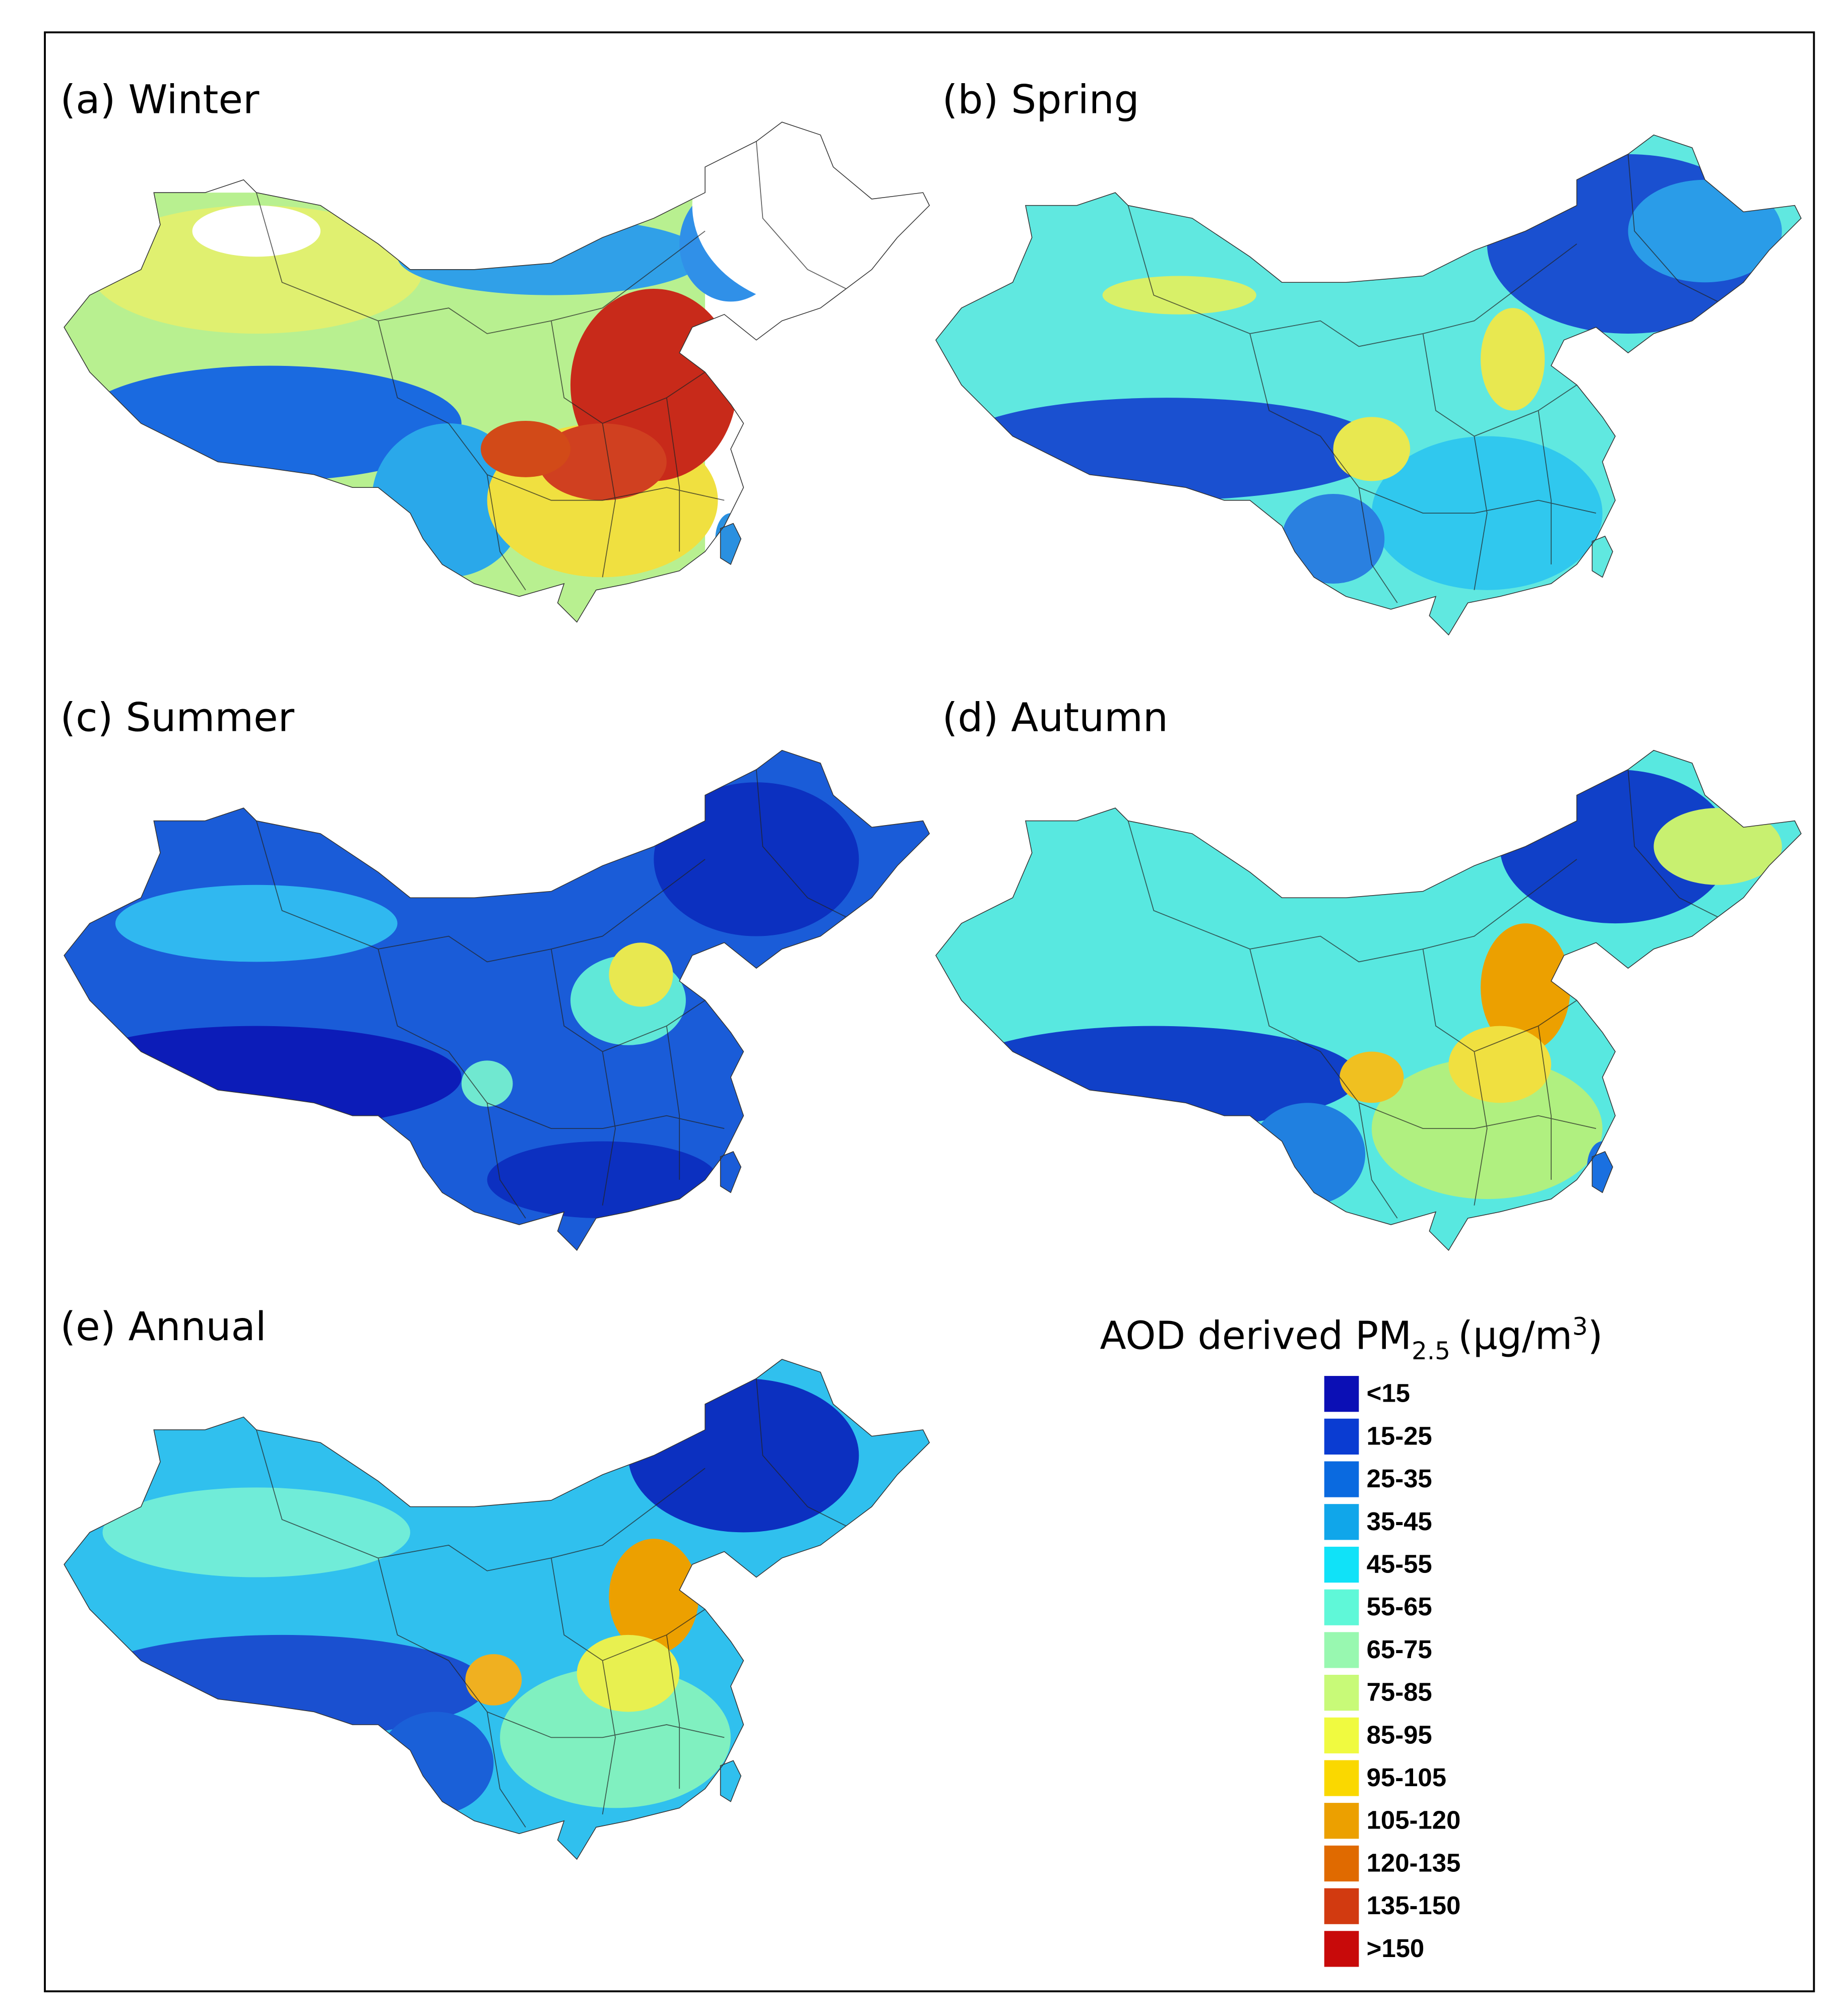  I want to click on legend-label: 105-120, so click(1414, 1821).